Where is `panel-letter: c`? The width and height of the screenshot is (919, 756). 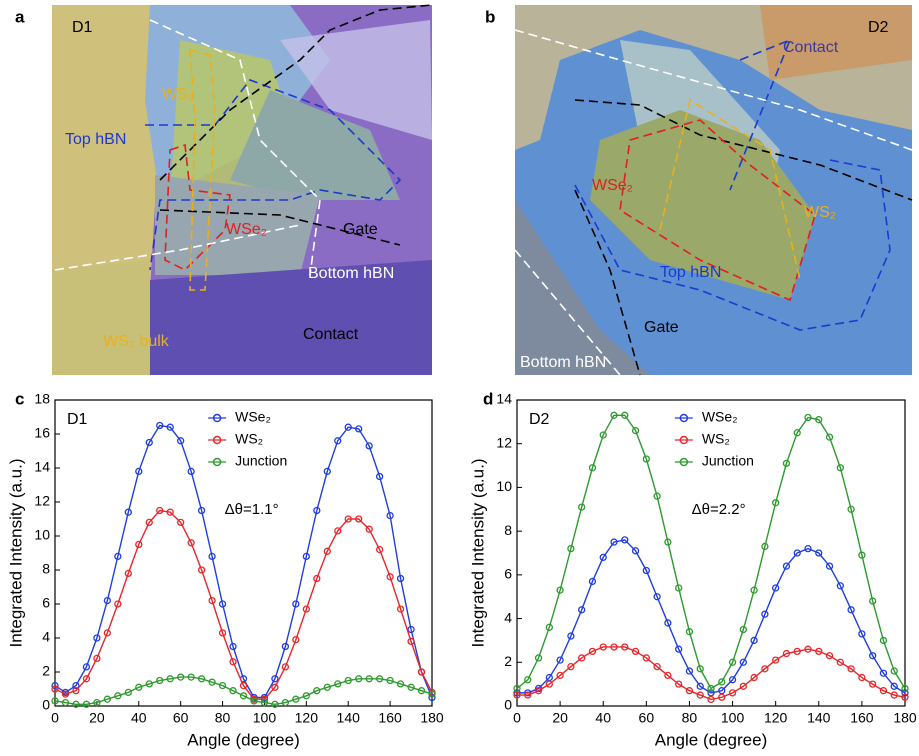 panel-letter: c is located at coordinates (19, 398).